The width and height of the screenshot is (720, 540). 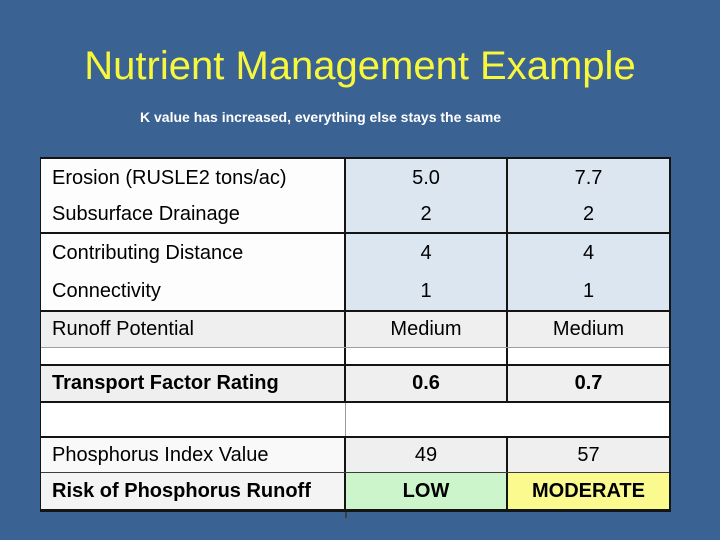 What do you see at coordinates (588, 383) in the screenshot?
I see `row-value-2: 0.7` at bounding box center [588, 383].